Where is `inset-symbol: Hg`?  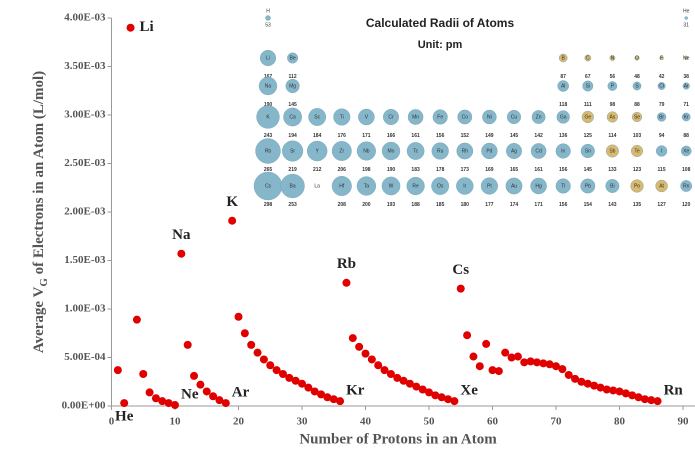
inset-symbol: Hg is located at coordinates (538, 186).